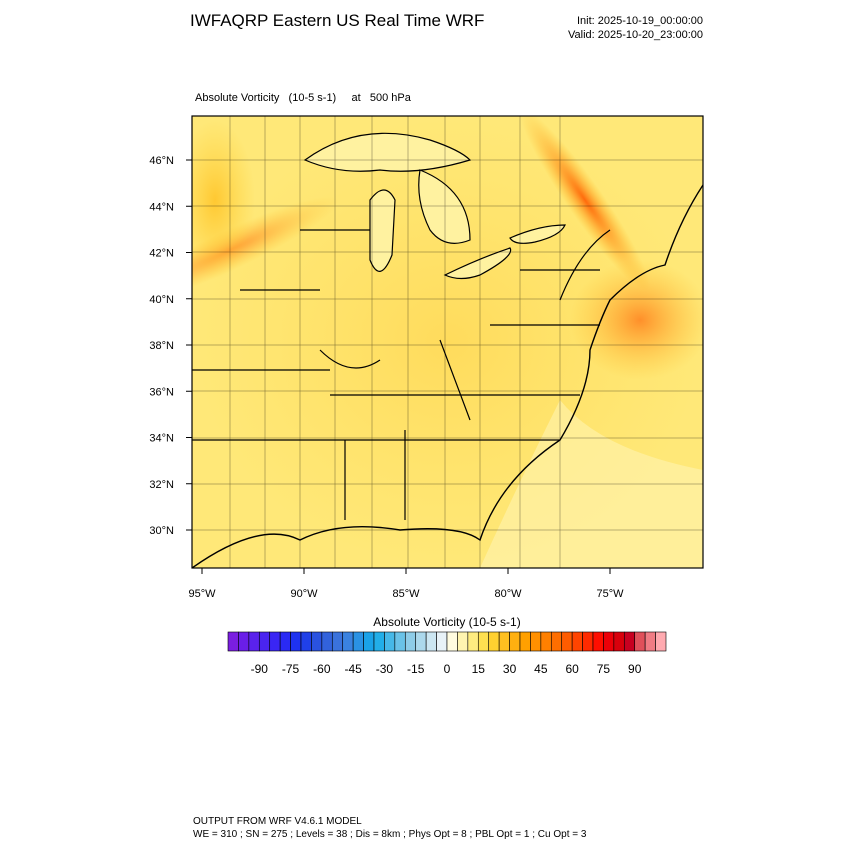 The height and width of the screenshot is (855, 850). What do you see at coordinates (322, 669) in the screenshot?
I see `colorbar-tick-label: -60` at bounding box center [322, 669].